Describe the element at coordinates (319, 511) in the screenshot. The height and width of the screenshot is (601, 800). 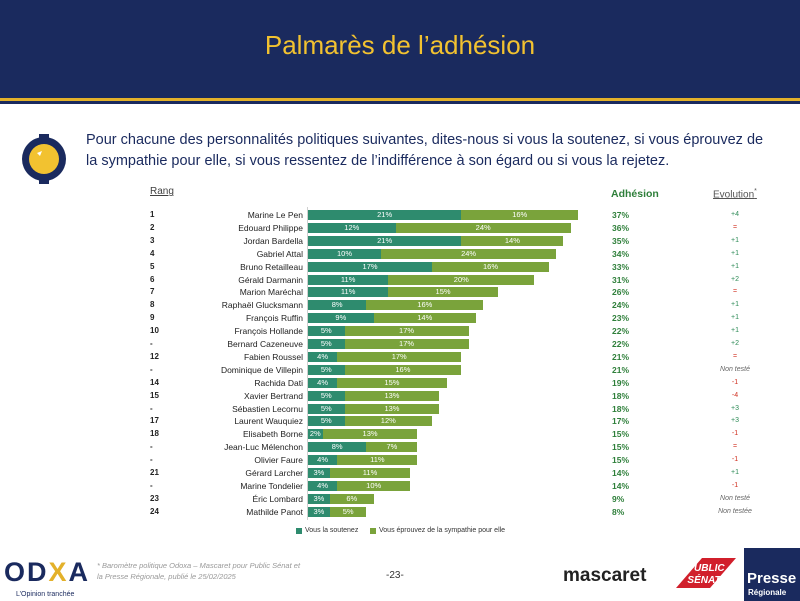
I see `bar-soutenez: 3%` at that location.